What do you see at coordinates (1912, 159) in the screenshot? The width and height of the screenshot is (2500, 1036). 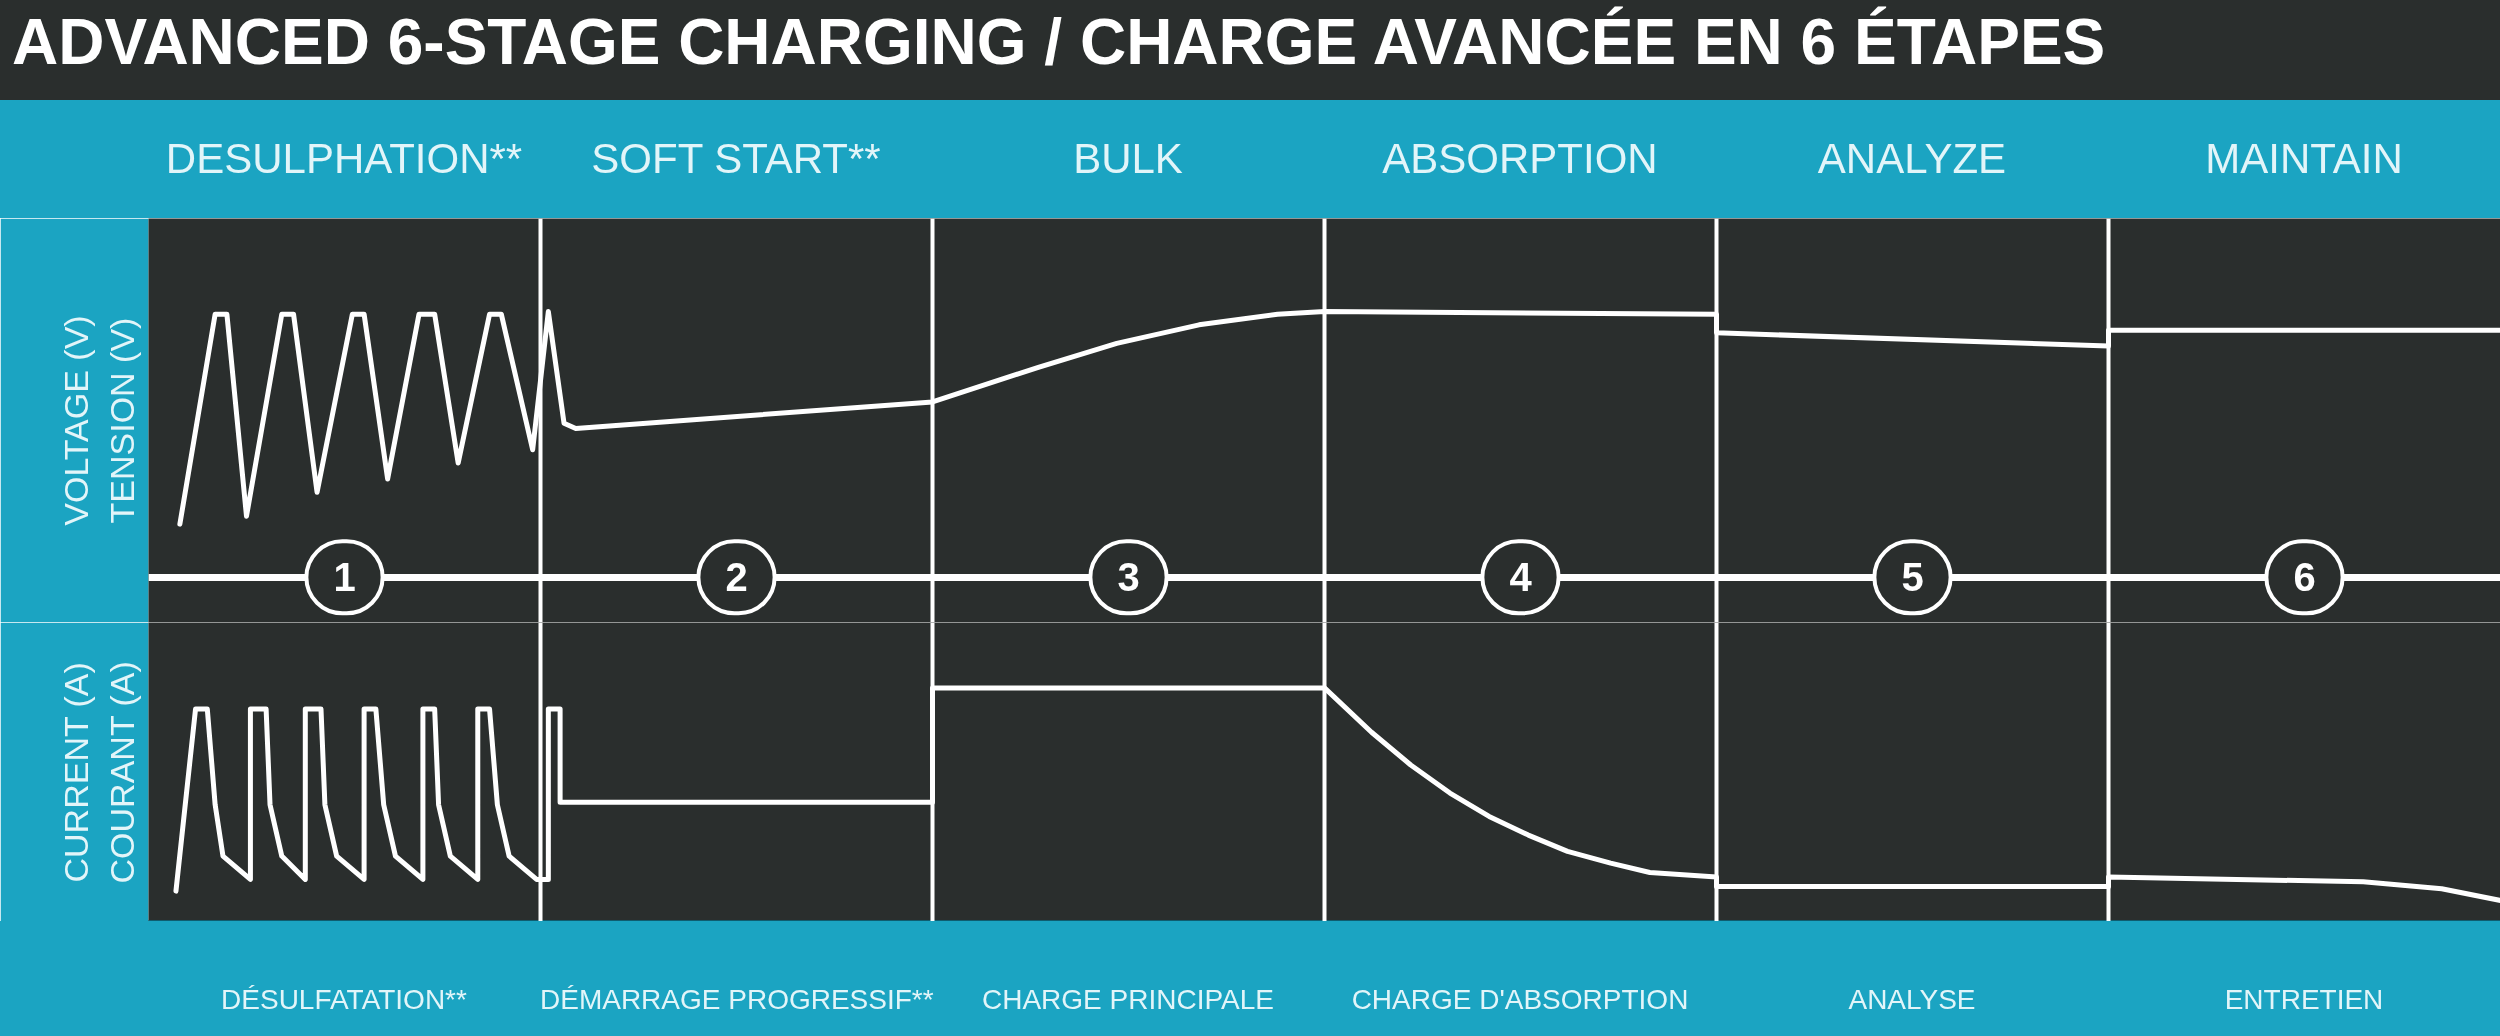 I see `text: ANALYZE` at bounding box center [1912, 159].